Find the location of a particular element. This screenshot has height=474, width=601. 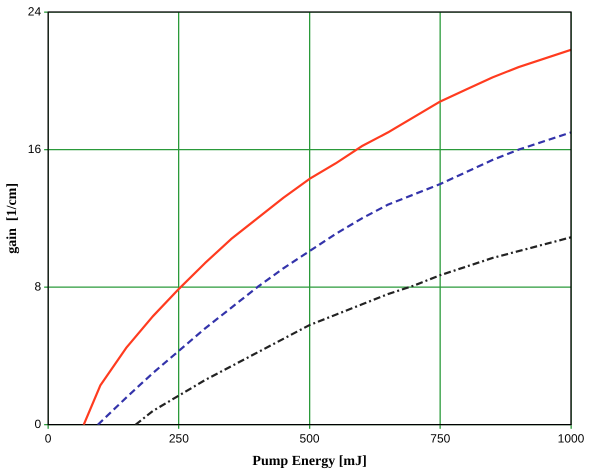

y-tick-label: 0 is located at coordinates (38, 424).